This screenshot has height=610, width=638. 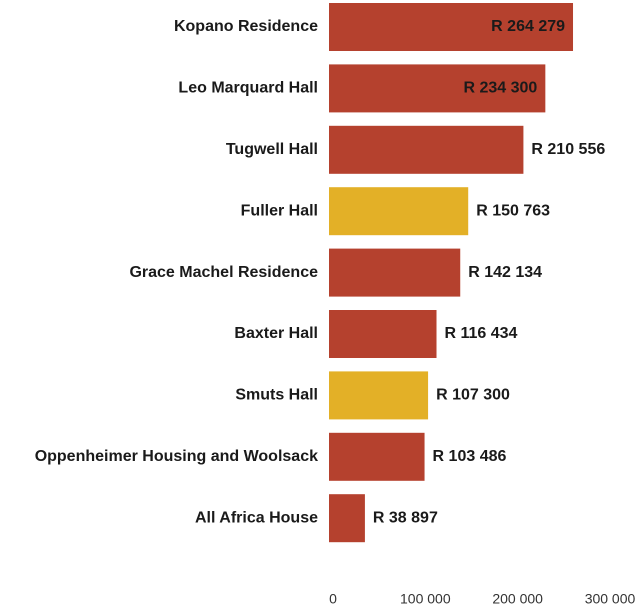 What do you see at coordinates (568, 149) in the screenshot?
I see `value-label: R 210 556` at bounding box center [568, 149].